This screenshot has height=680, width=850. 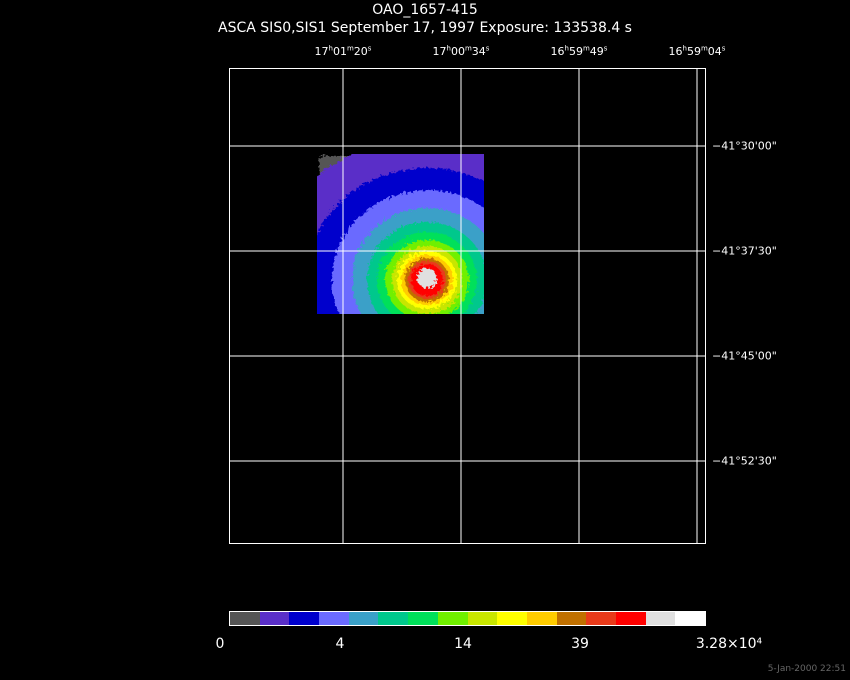 I want to click on ra-tick-label: 17h00m34s, so click(x=461, y=51).